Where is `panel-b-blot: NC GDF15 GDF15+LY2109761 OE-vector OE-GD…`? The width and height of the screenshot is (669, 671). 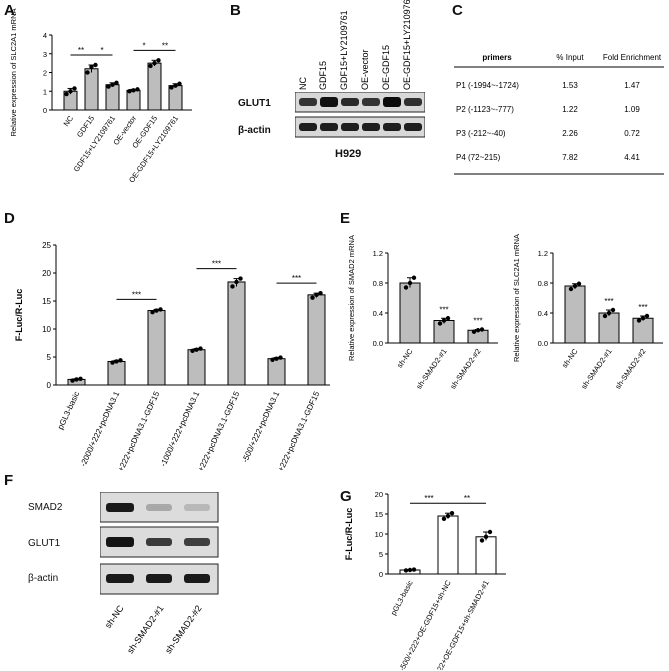
panel-b-blot: NC GDF15 GDF15+LY2109761 OE-vector OE-GD… is located at coordinates (340, 100).